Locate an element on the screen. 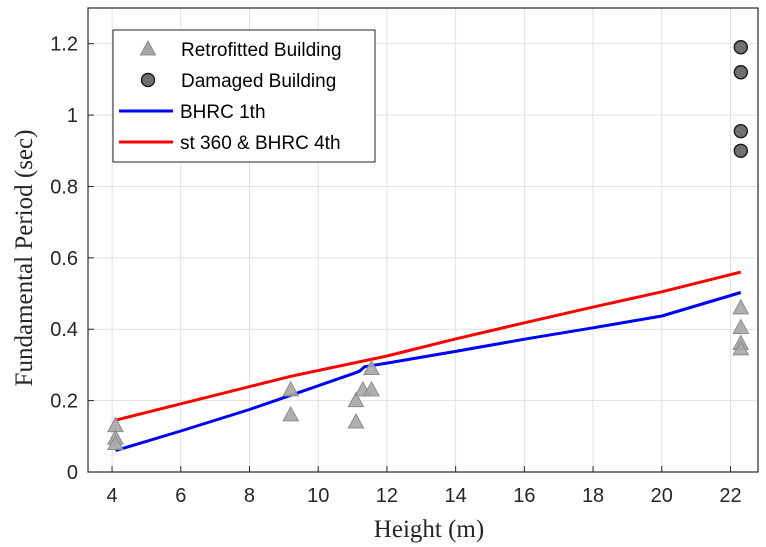  legend-label: BHRC 1th is located at coordinates (223, 112).